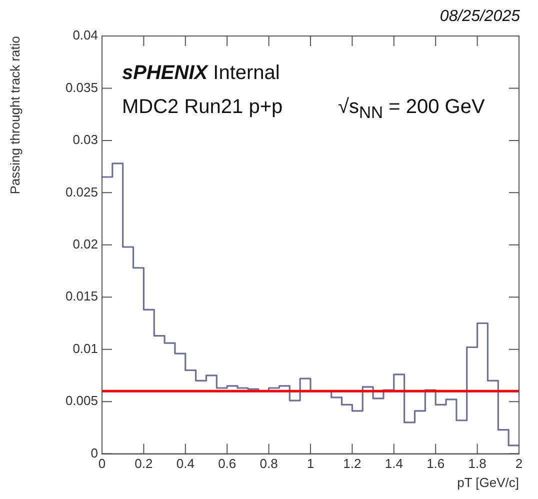 Image resolution: width=538 pixels, height=499 pixels. Describe the element at coordinates (85, 140) in the screenshot. I see `y-tick-label: 0.03` at that location.